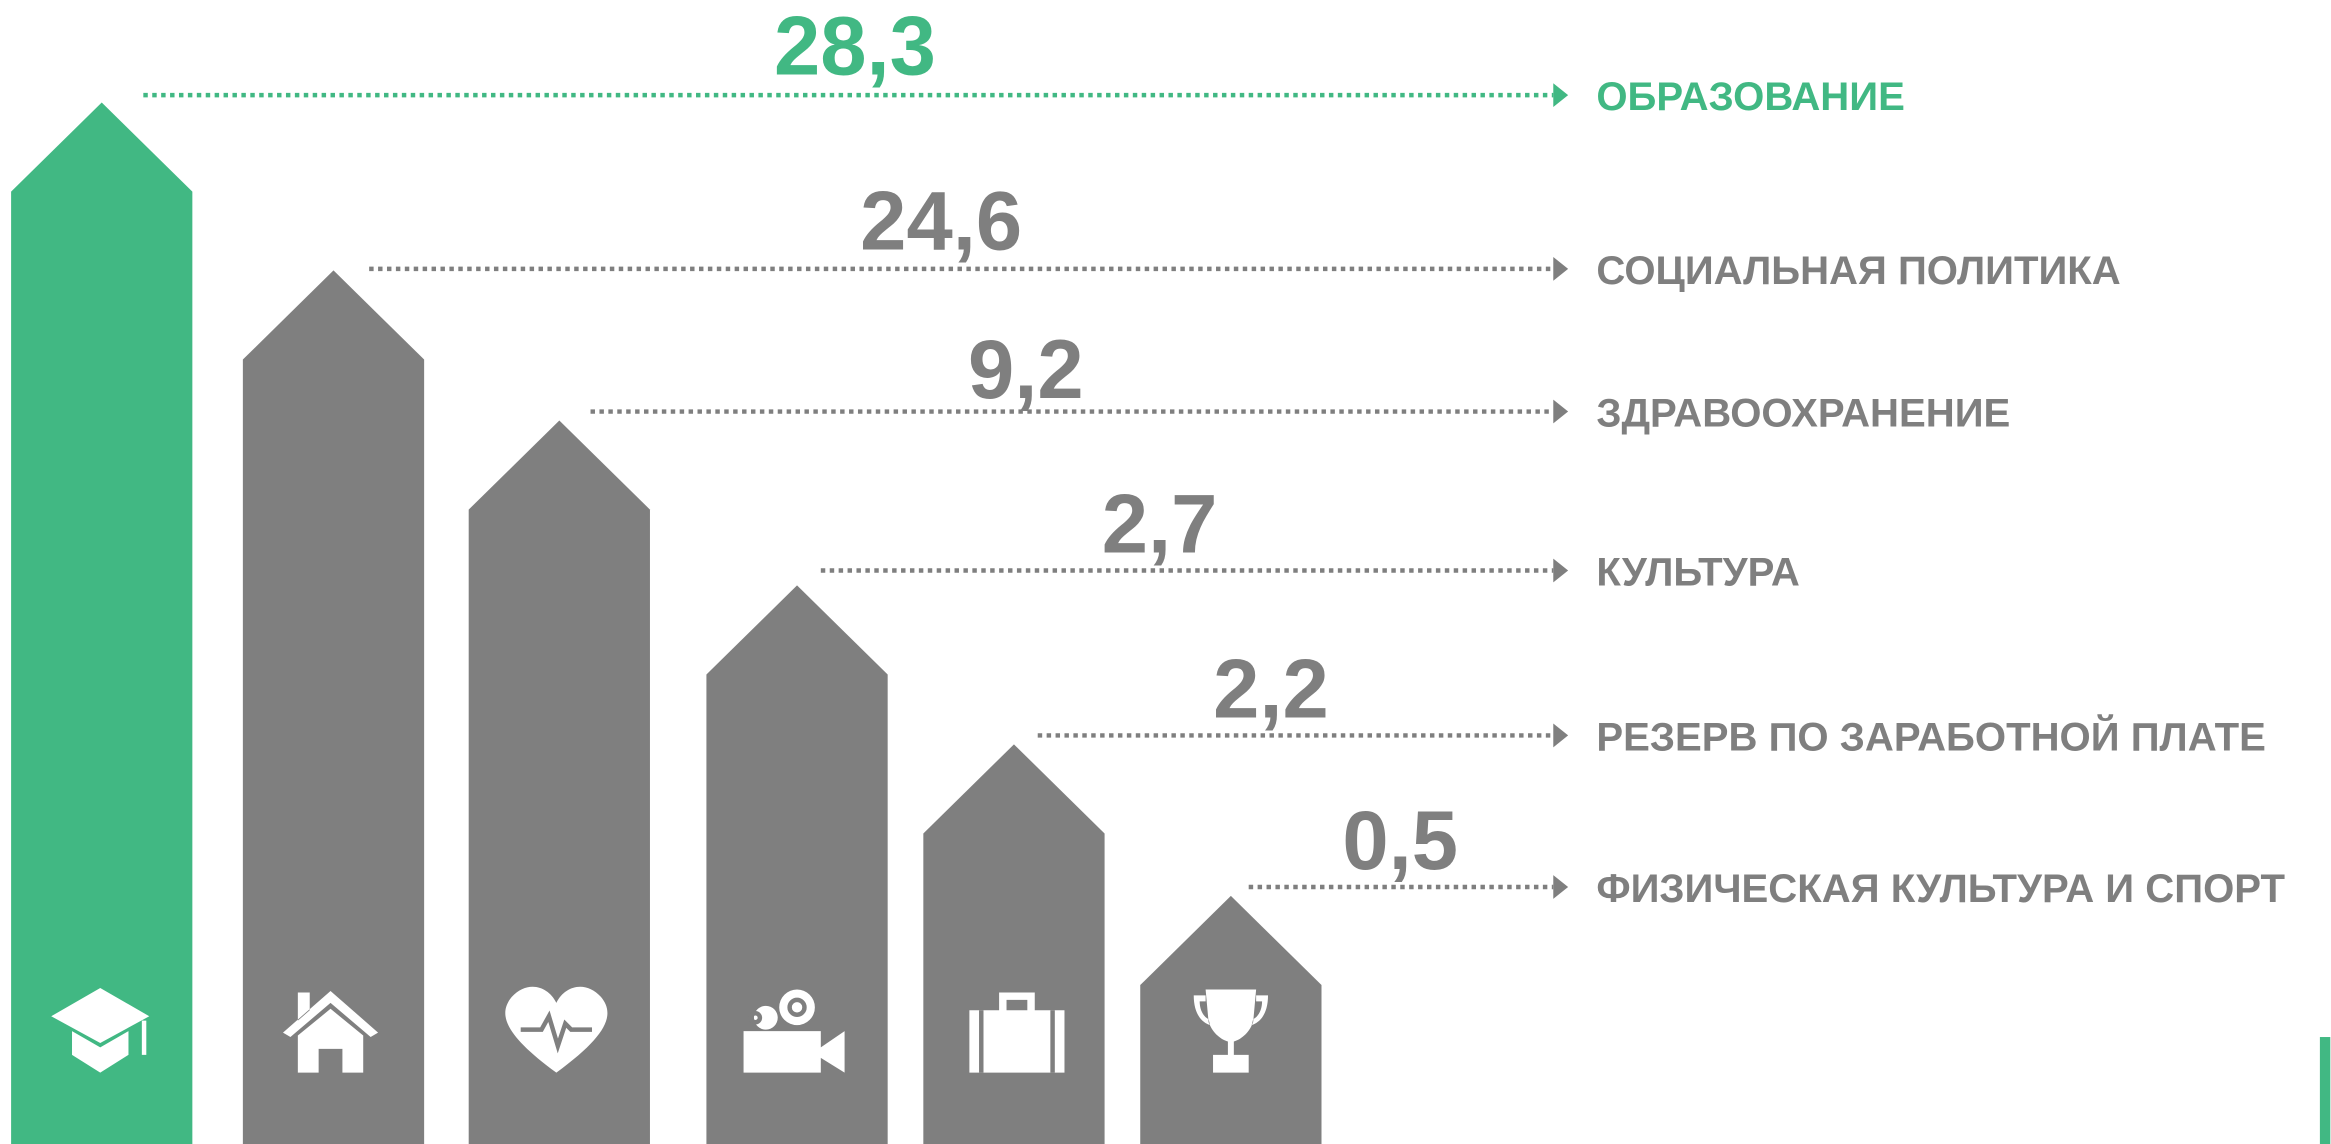 This screenshot has height=1144, width=2331. Describe the element at coordinates (1026, 369) in the screenshot. I see `value-label: 9,2` at that location.